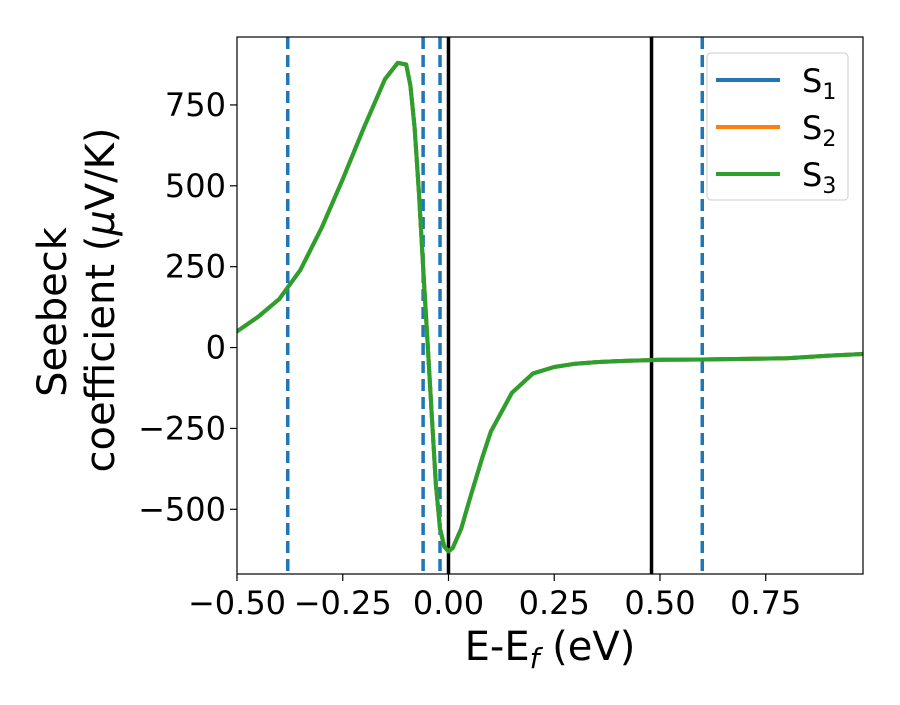 This screenshot has width=900, height=705. Describe the element at coordinates (819, 177) in the screenshot. I see `legend-label-s3: S3` at that location.